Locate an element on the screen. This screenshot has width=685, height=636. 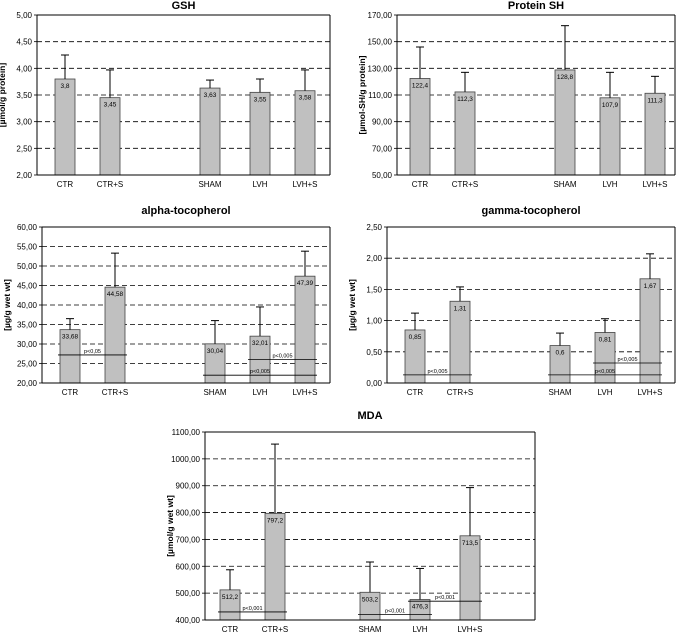
data-label: 30,04 is located at coordinates (215, 351).